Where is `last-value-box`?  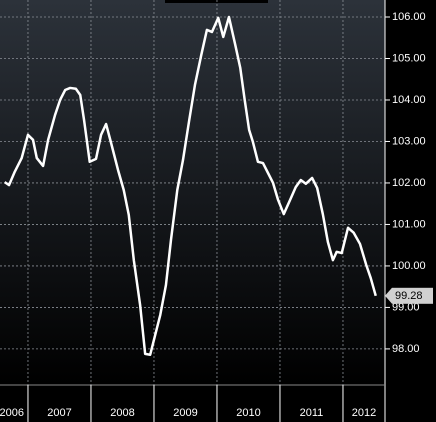
last-value-box is located at coordinates (412, 295).